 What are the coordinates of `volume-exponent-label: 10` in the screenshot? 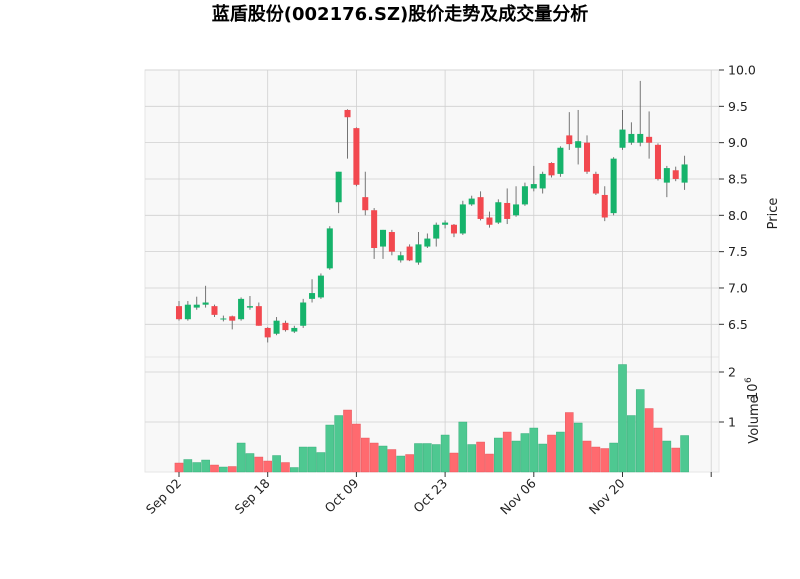 It's located at (753, 391).